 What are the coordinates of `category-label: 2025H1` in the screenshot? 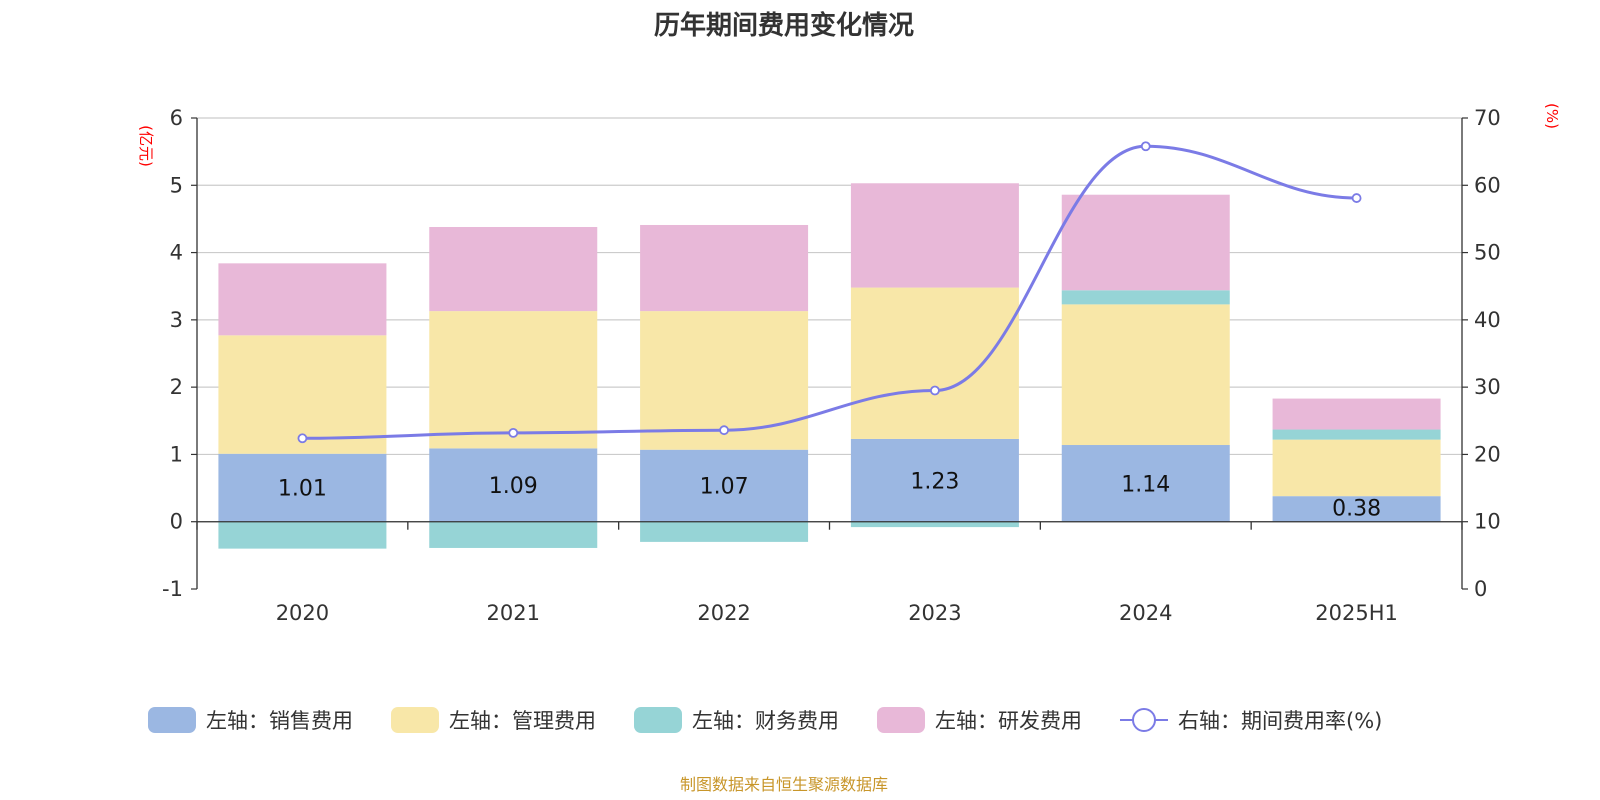 It's located at (1356, 613).